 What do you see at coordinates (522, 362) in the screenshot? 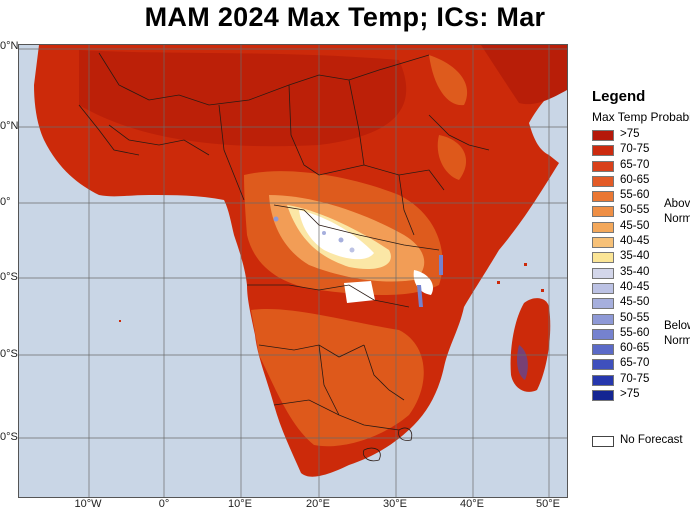
I see `madagascar-blue-patch` at bounding box center [522, 362].